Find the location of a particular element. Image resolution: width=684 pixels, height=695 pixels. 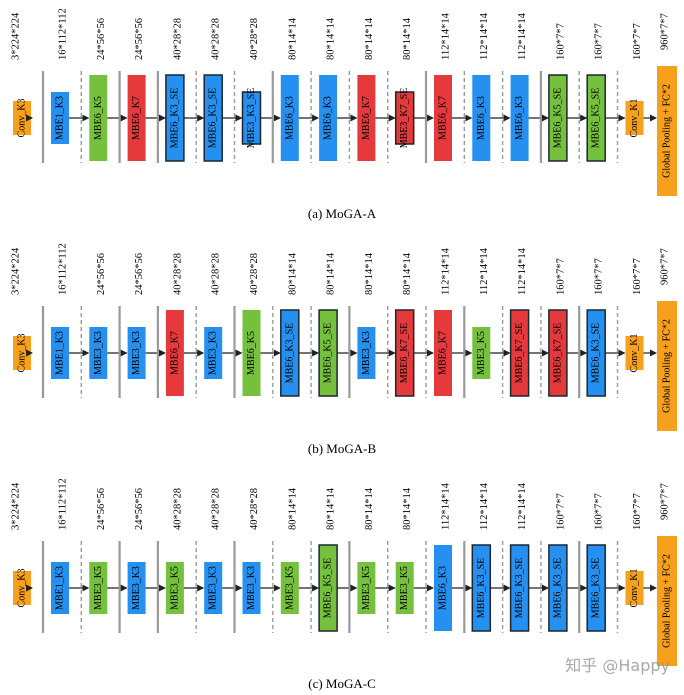

tail-conv-block is located at coordinates (634, 353).